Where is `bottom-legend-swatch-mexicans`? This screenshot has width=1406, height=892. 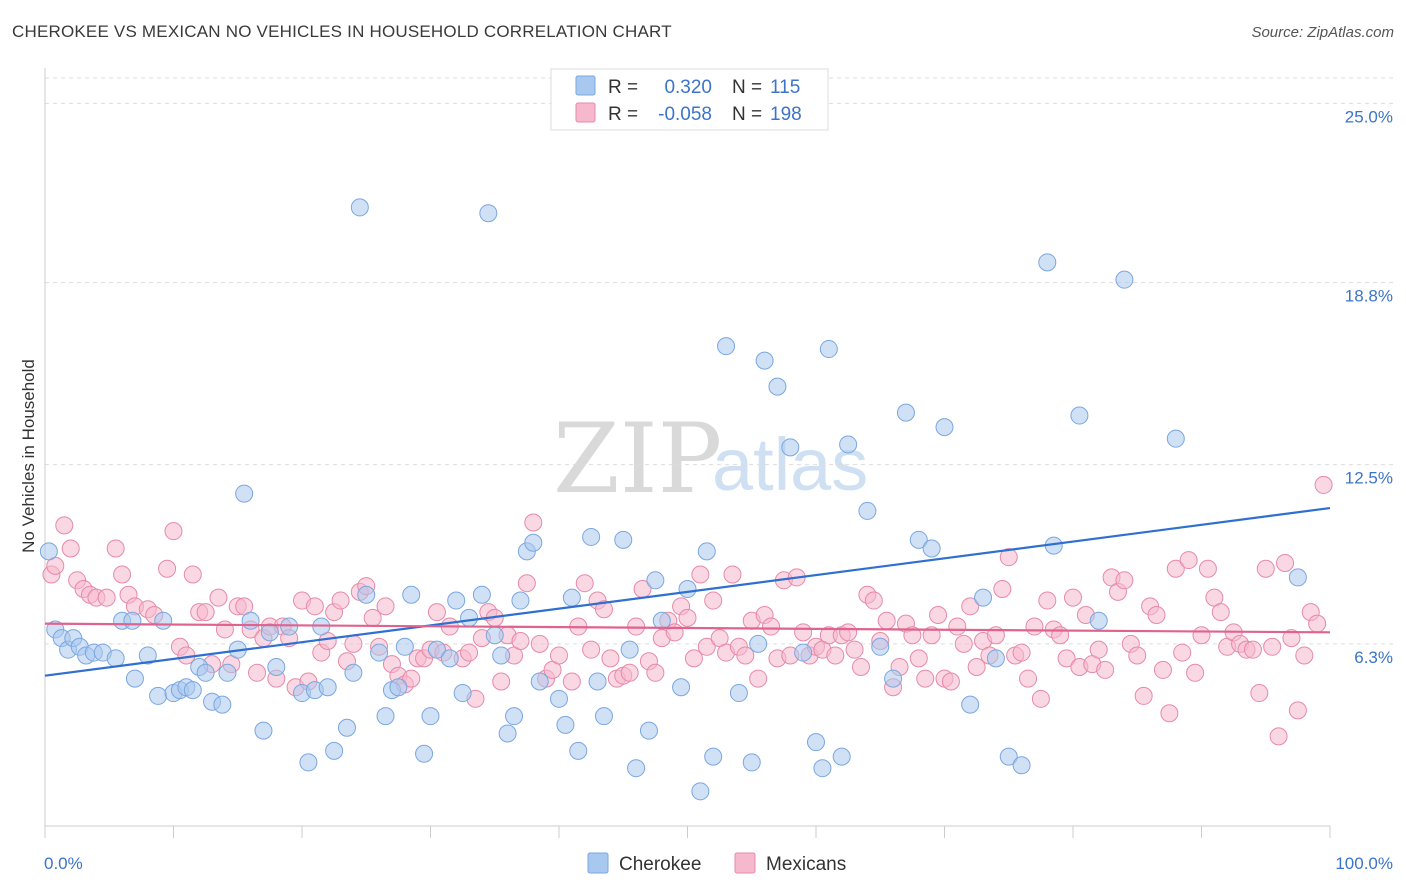 bottom-legend-swatch-mexicans is located at coordinates (745, 863).